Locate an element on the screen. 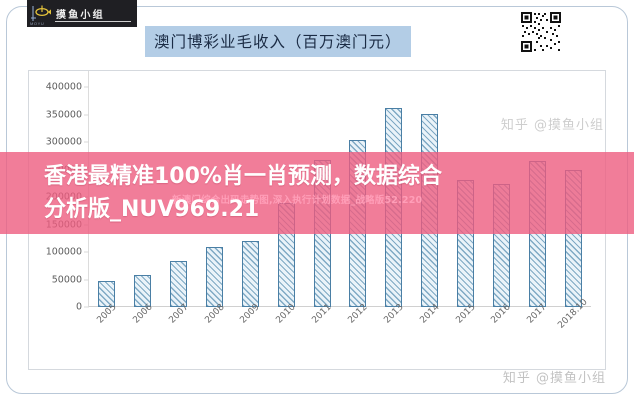  y-axis-tick-label: 400000 is located at coordinates (63, 87).